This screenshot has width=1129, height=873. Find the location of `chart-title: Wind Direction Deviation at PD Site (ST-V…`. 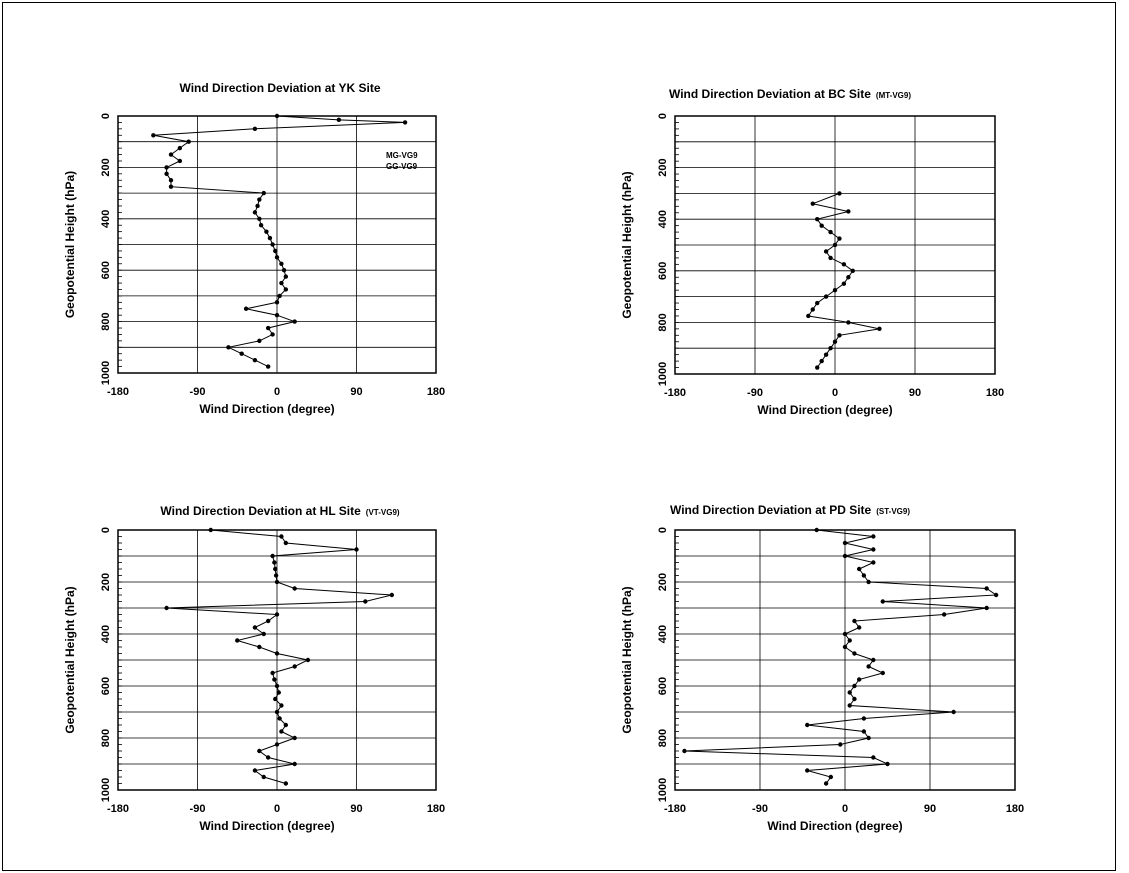

chart-title: Wind Direction Deviation at PD Site (ST-V… is located at coordinates (790, 510).